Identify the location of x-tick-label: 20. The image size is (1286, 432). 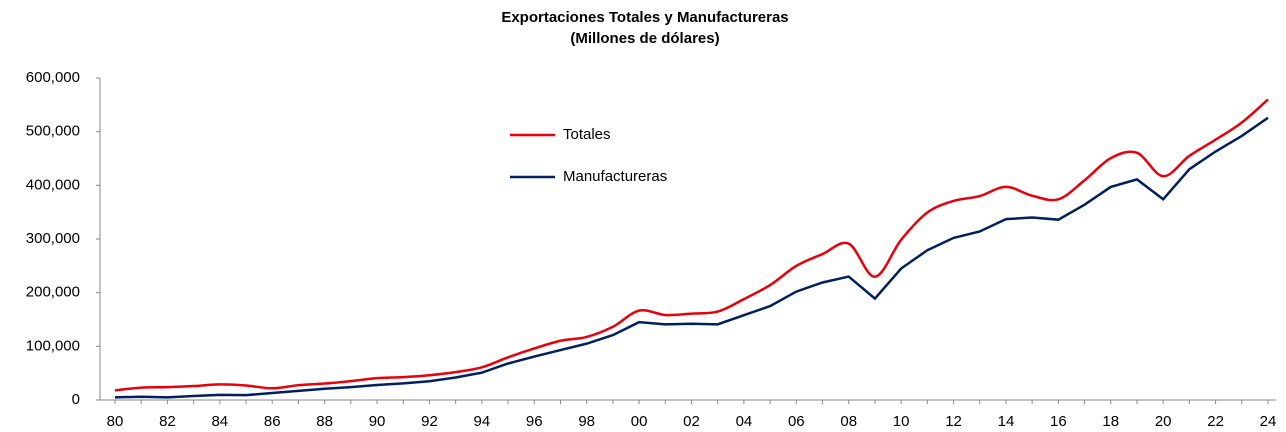
(1163, 421).